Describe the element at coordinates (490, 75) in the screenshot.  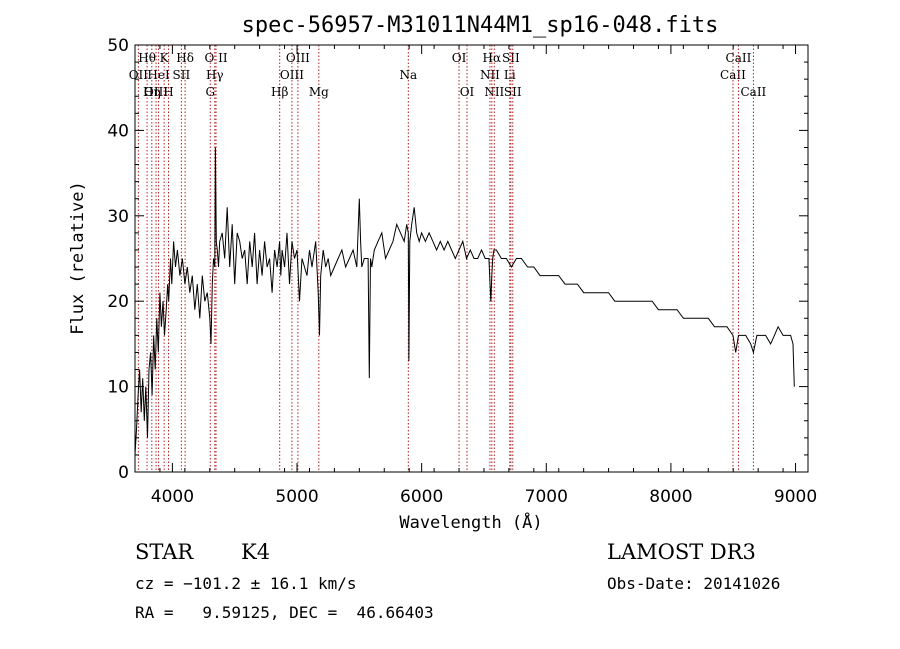
I see `line-label-19: NII` at that location.